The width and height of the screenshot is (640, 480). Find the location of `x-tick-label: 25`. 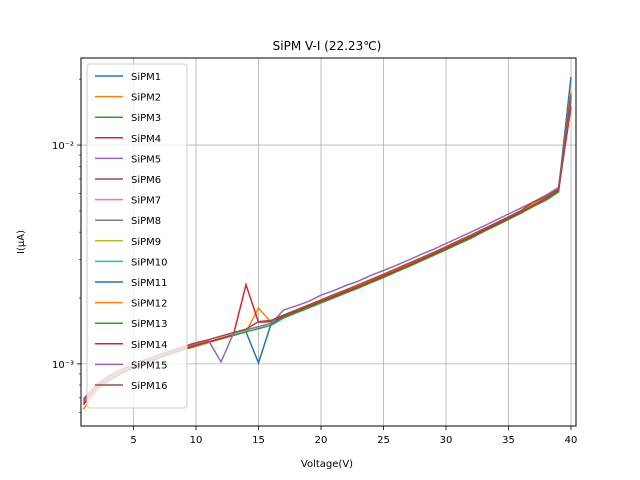

x-tick-label: 25 is located at coordinates (383, 440).